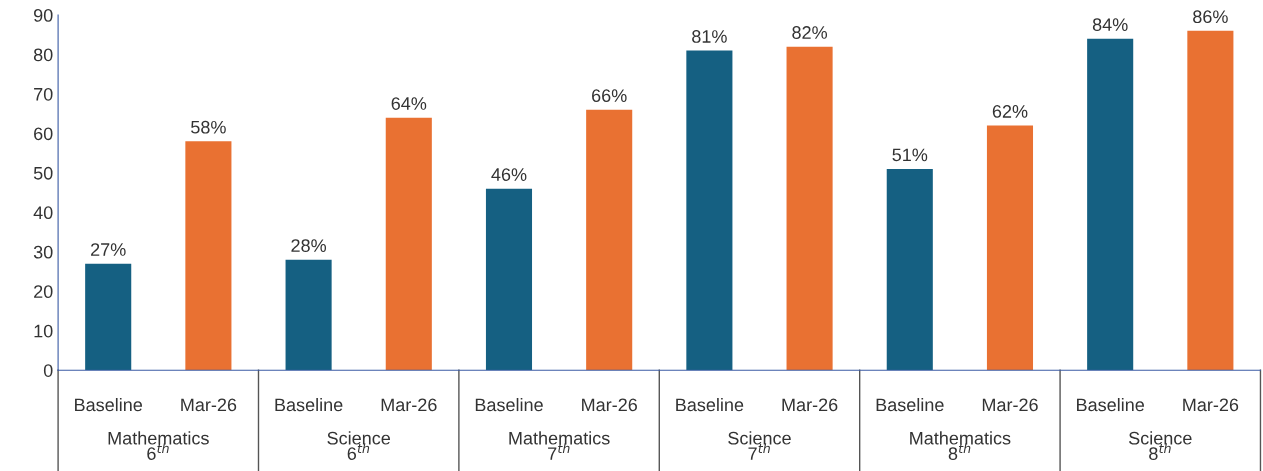 The width and height of the screenshot is (1263, 471). Describe the element at coordinates (910, 155) in the screenshot. I see `data-label: 51%` at that location.